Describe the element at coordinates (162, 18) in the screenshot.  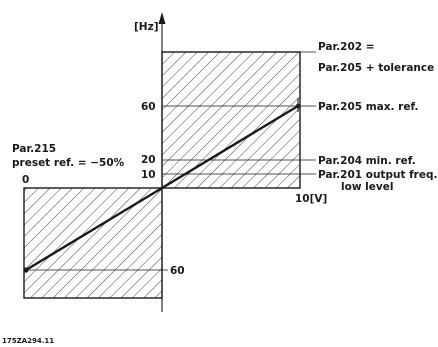
I see `y-axis-arrow-icon` at that location.